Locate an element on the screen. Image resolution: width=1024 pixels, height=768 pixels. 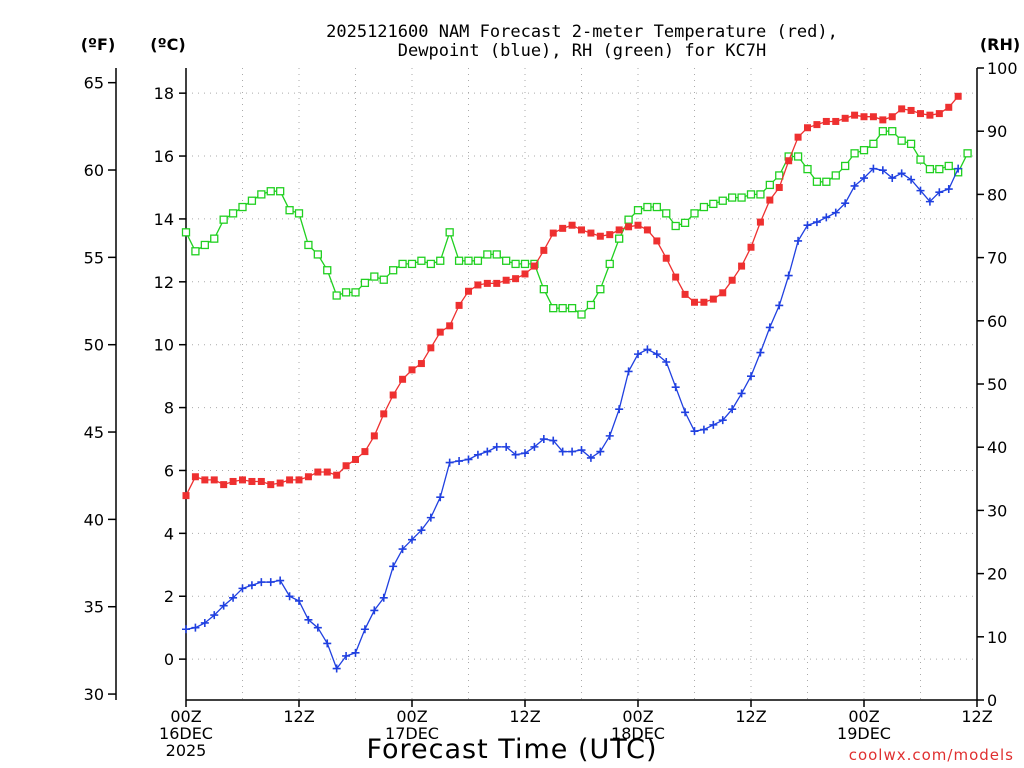
rh-tick-label: 50 is located at coordinates (997, 384).